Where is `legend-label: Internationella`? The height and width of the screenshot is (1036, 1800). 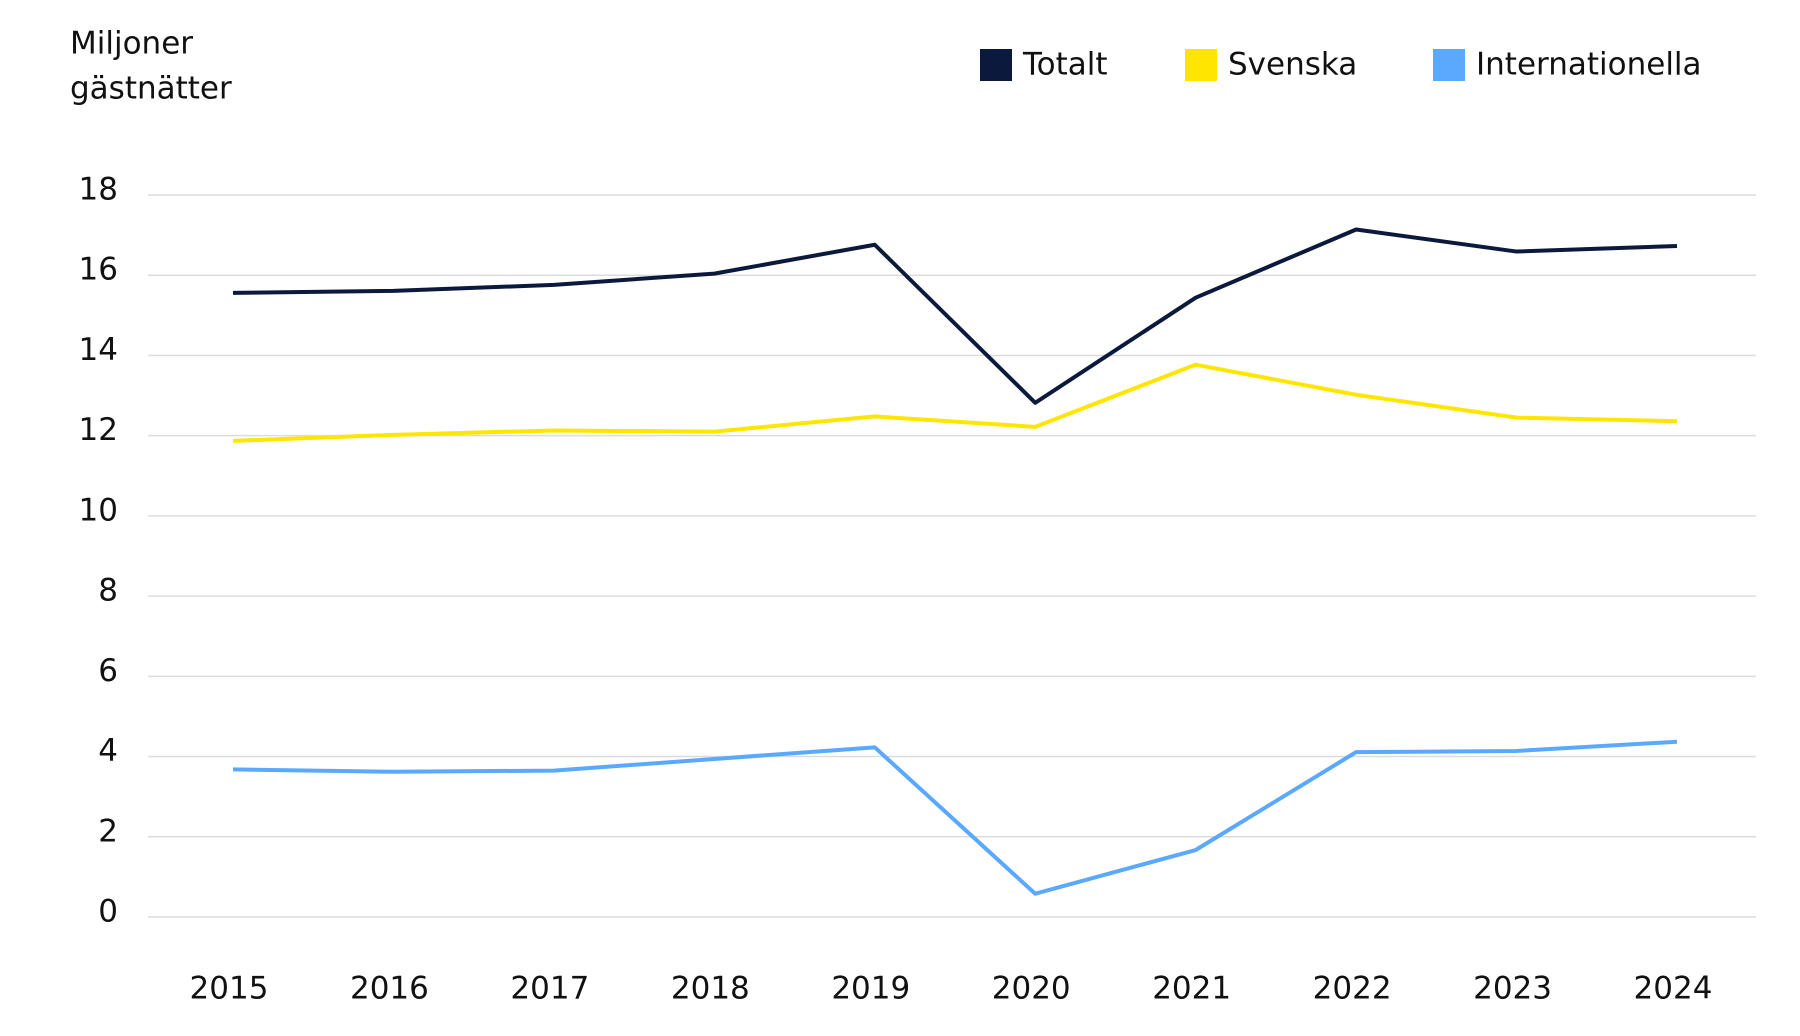
legend-label: Internationella is located at coordinates (1589, 65).